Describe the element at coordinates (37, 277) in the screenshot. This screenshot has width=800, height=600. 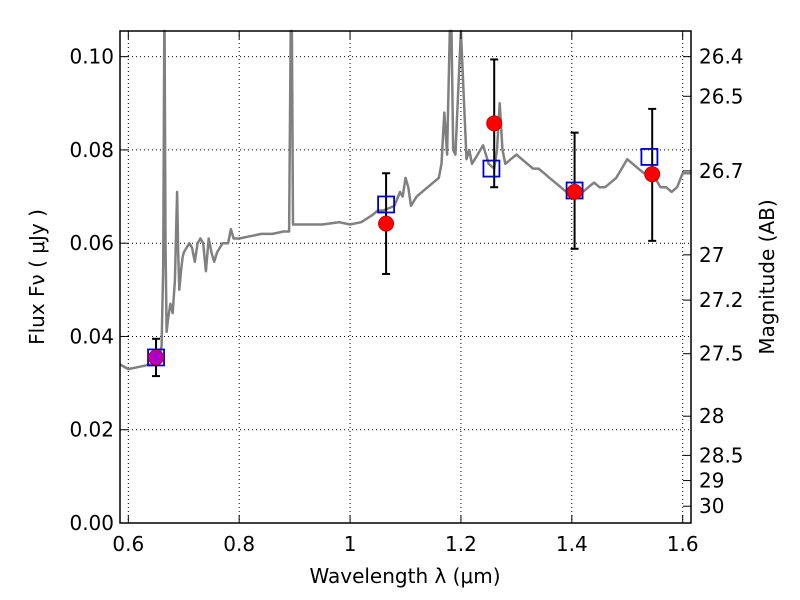
I see `y-axis-title: Flux Fν ( μJy )` at that location.